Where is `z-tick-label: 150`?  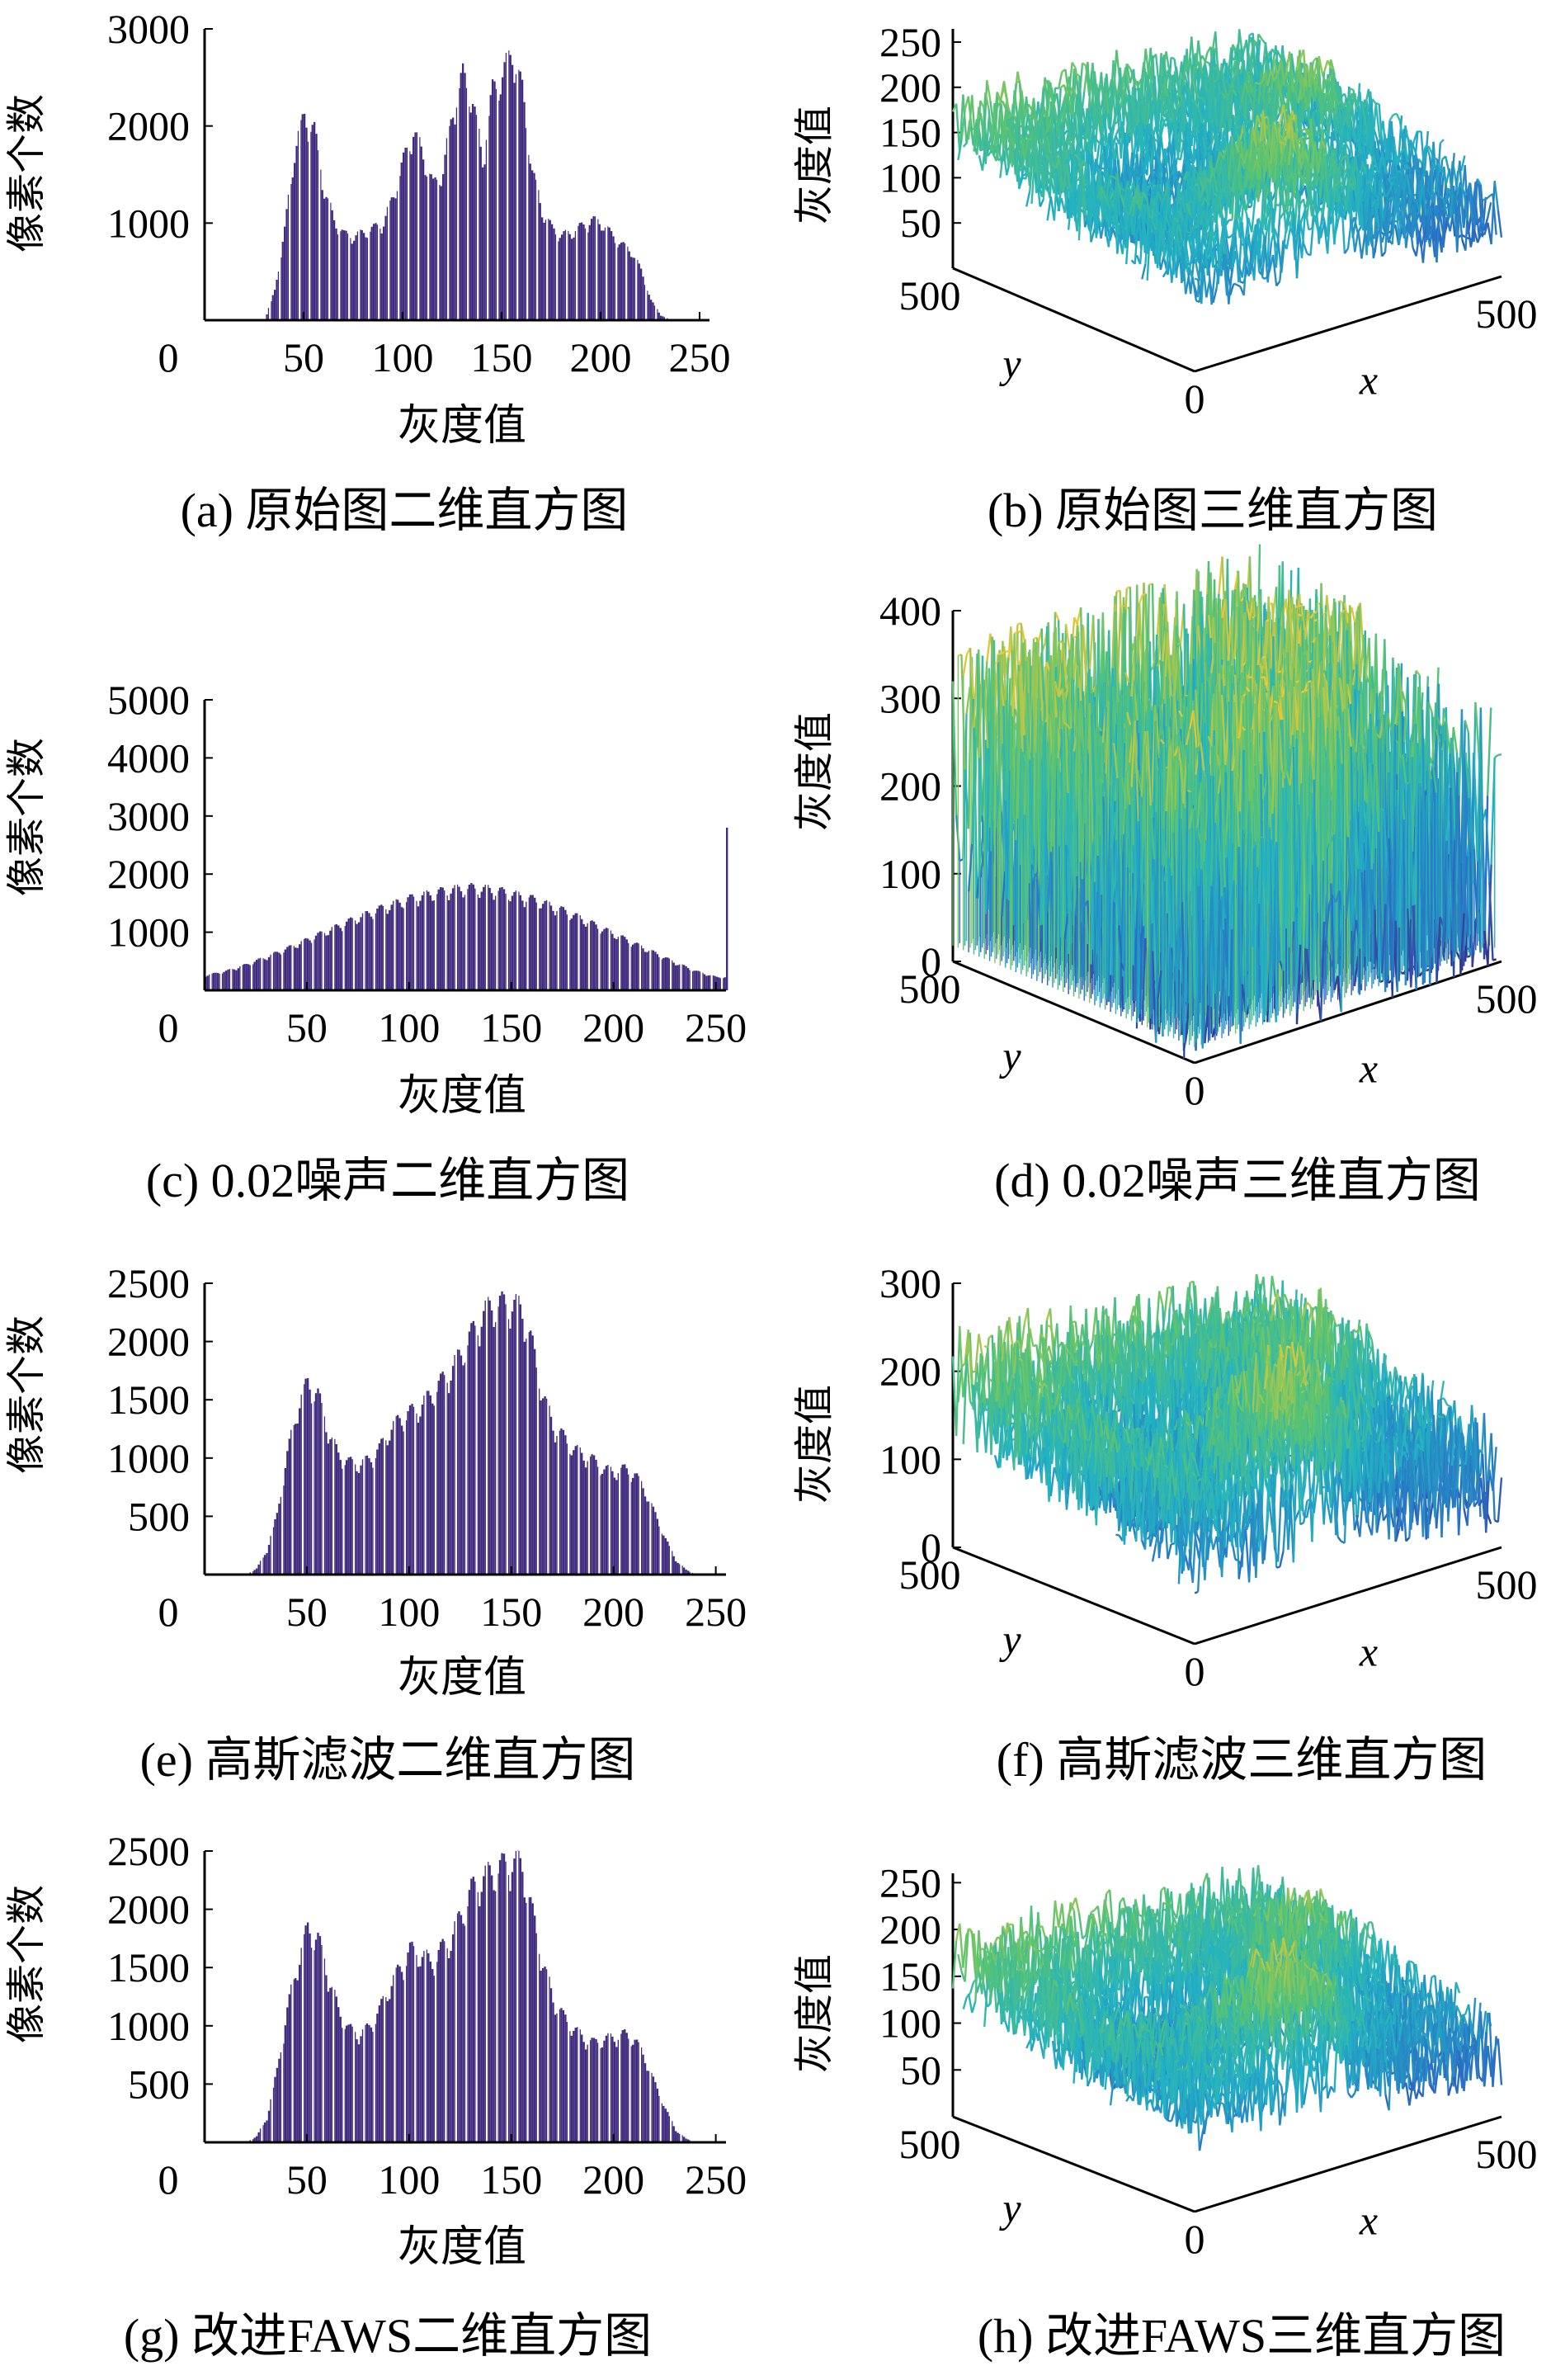 z-tick-label: 150 is located at coordinates (910, 133).